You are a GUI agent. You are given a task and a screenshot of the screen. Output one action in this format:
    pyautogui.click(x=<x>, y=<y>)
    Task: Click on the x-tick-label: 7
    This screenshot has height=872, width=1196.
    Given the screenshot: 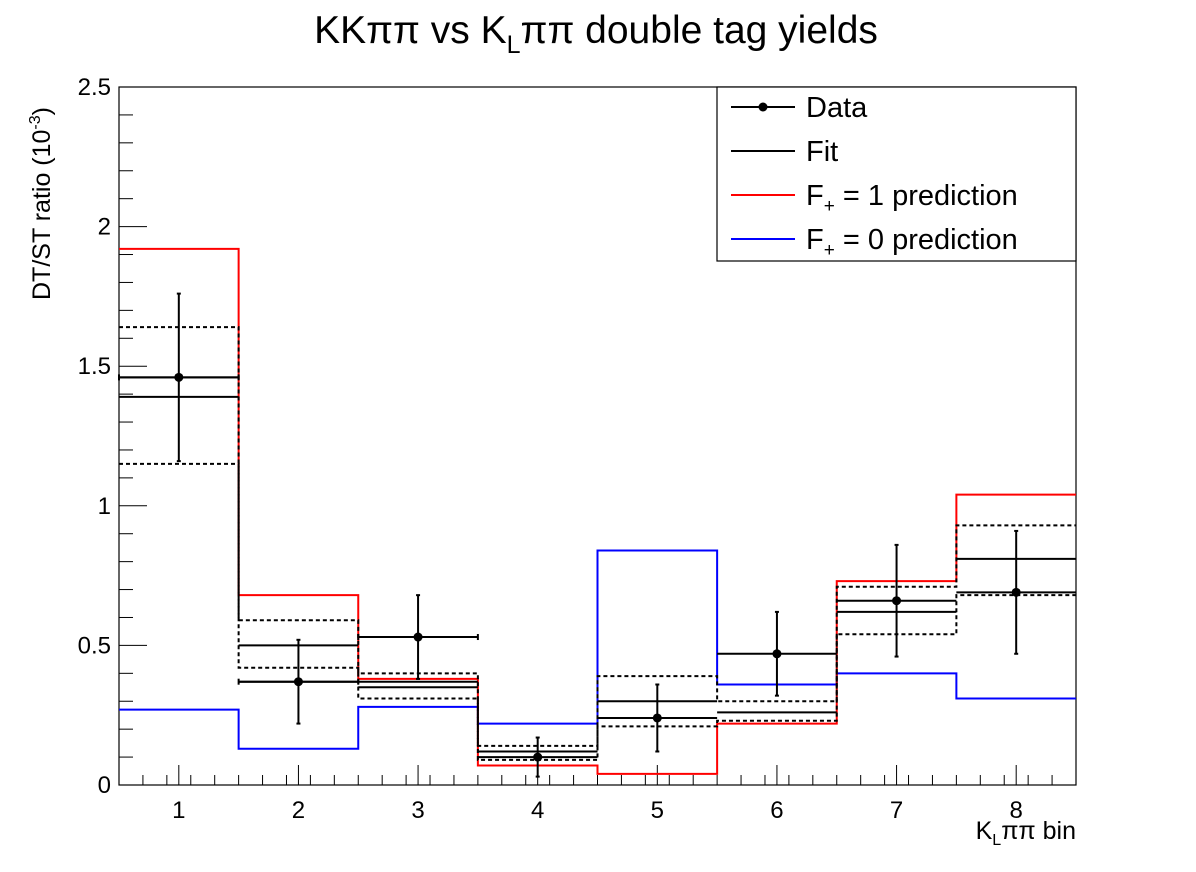 What is the action you would take?
    pyautogui.click(x=896, y=810)
    